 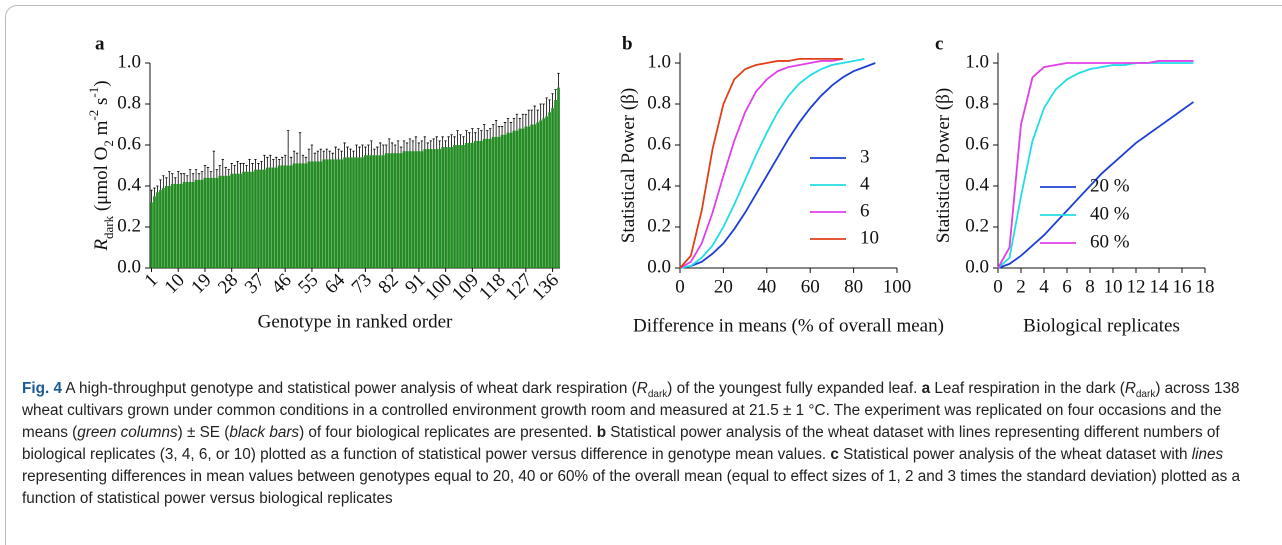 What do you see at coordinates (228, 284) in the screenshot?
I see `x-tick-label: 28` at bounding box center [228, 284].